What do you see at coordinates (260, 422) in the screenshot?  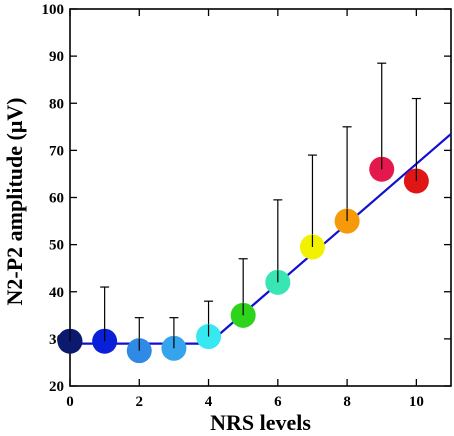 I see `x-axis-title: NRS levels` at bounding box center [260, 422].